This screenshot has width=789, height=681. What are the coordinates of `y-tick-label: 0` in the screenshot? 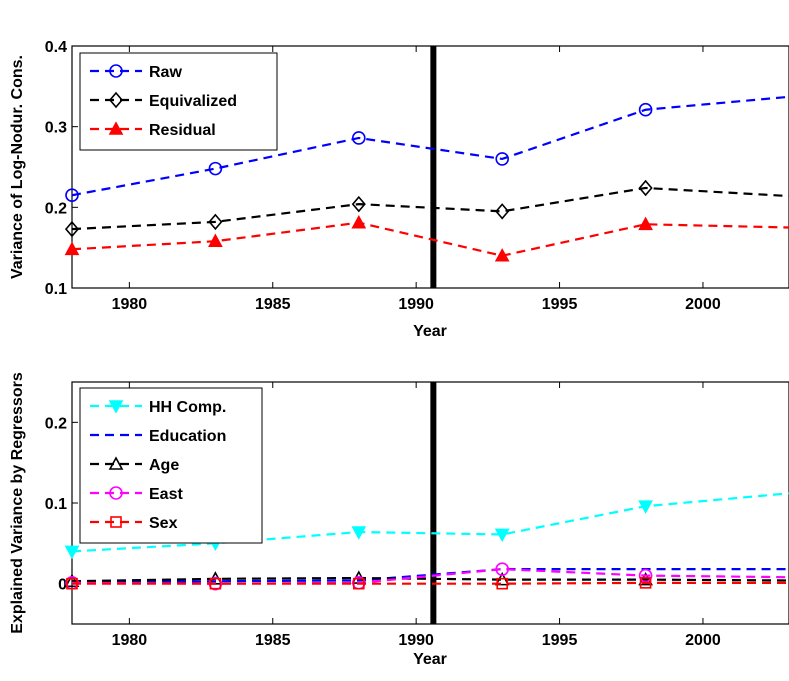 It's located at (62, 585).